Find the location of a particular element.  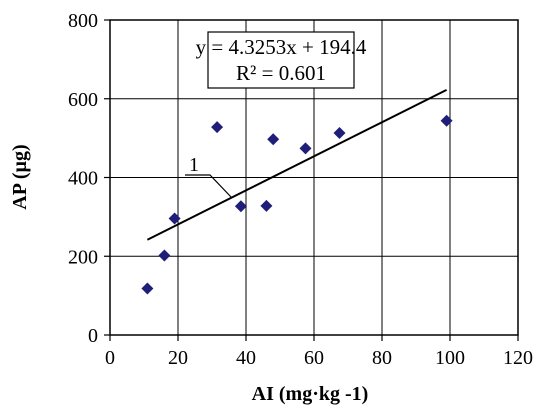

y-tick-label: 600 is located at coordinates (83, 100).